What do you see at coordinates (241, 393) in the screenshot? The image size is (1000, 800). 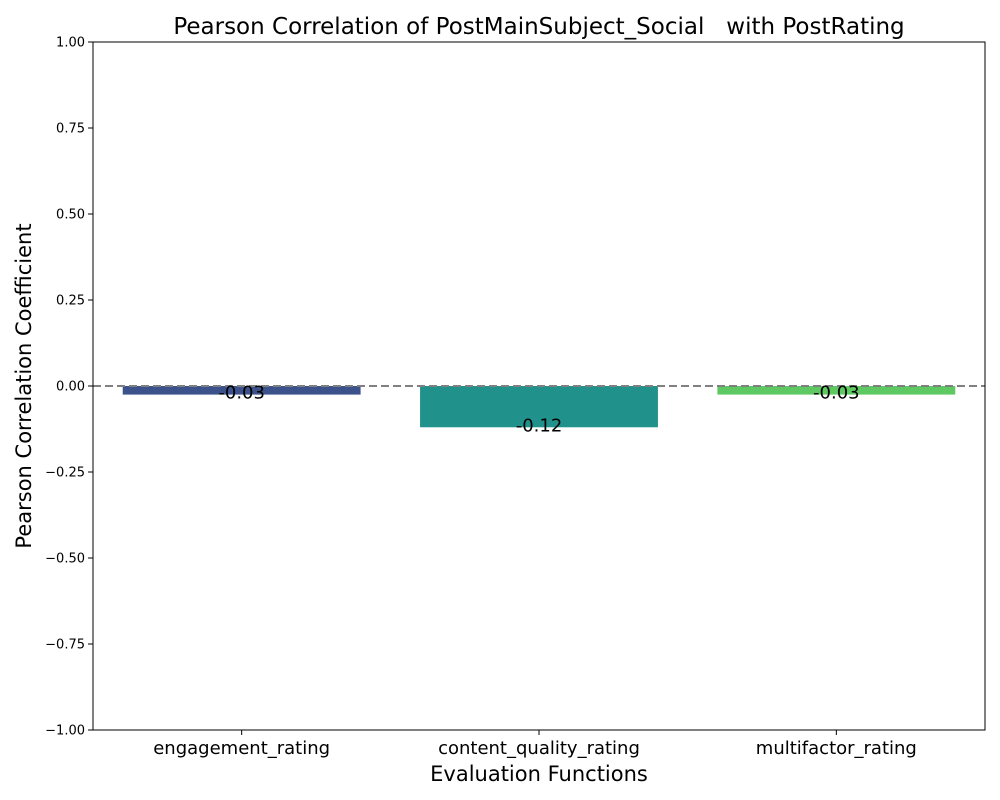 I see `data-label-engagement_rating: -0.03` at bounding box center [241, 393].